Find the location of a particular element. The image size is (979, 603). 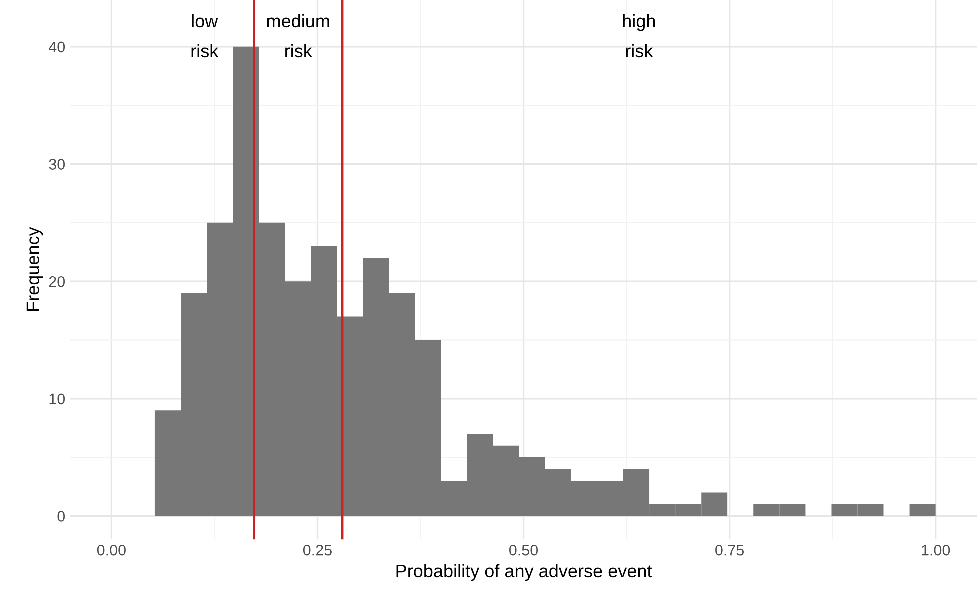

y-tick-label: 0 is located at coordinates (62, 516).